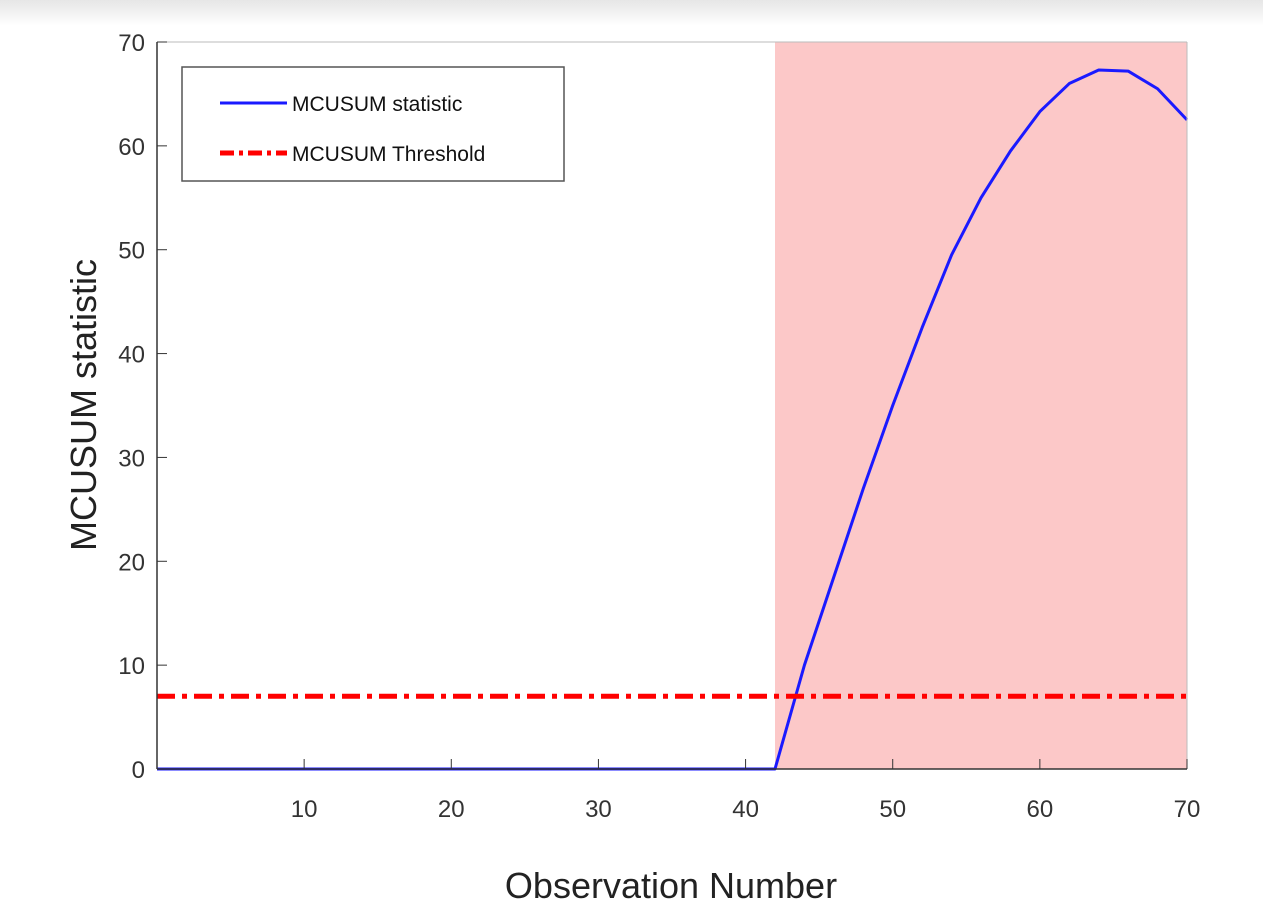 The height and width of the screenshot is (910, 1263). I want to click on legend-label-statistic: MCUSUM statistic, so click(377, 104).